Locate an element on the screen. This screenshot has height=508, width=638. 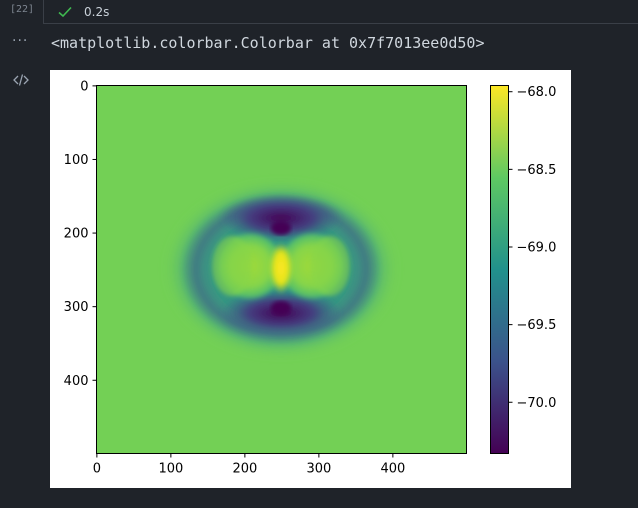
x-tick-label: 400 is located at coordinates (392, 469).